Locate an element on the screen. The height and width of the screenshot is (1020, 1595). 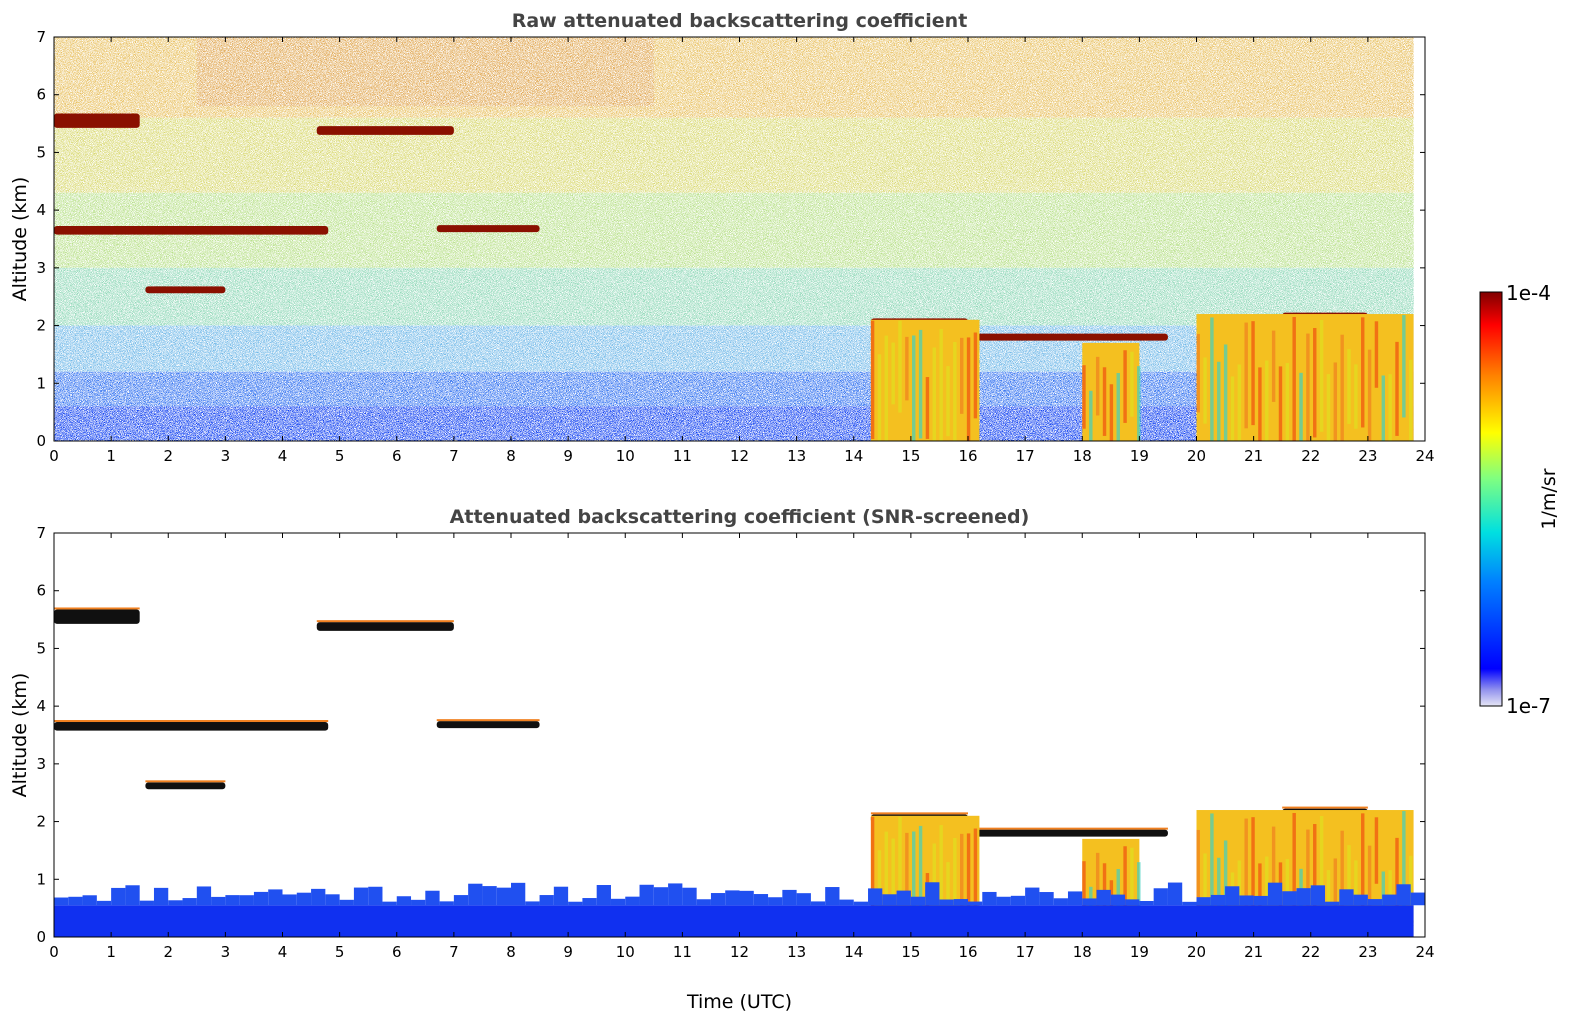
x-tick-label: 13 is located at coordinates (796, 456).